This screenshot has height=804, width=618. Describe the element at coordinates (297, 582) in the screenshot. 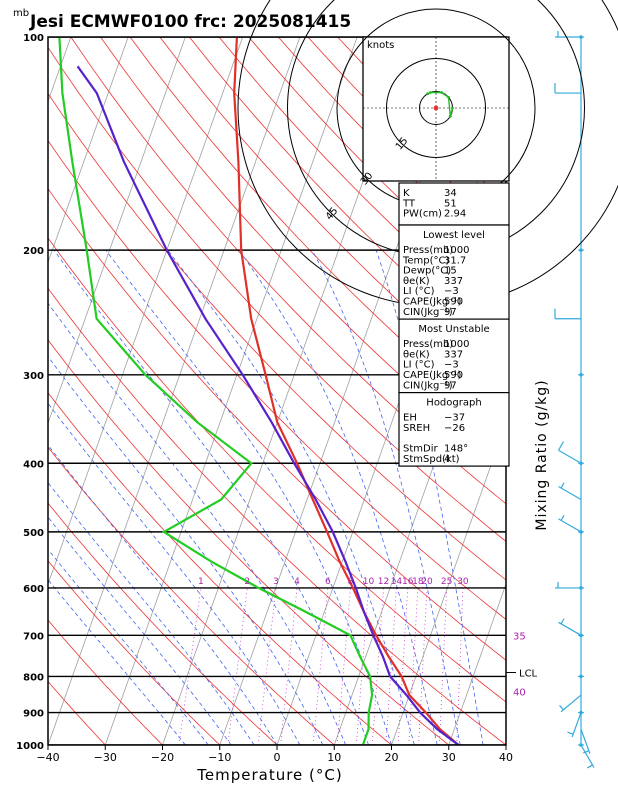

I see `mixing-ratio-label: 4` at that location.